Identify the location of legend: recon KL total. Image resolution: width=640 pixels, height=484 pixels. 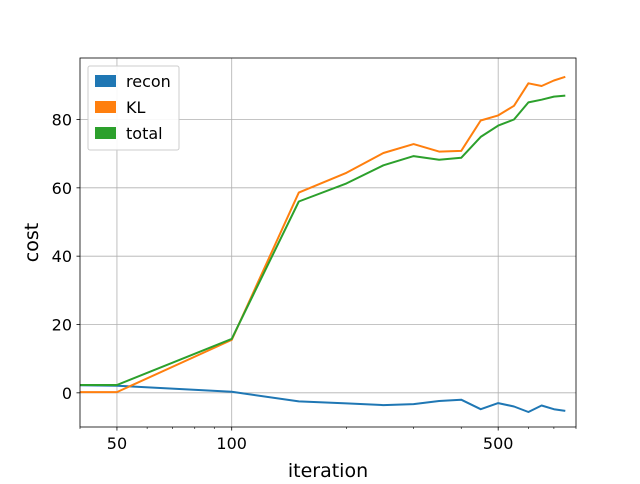
(133, 108).